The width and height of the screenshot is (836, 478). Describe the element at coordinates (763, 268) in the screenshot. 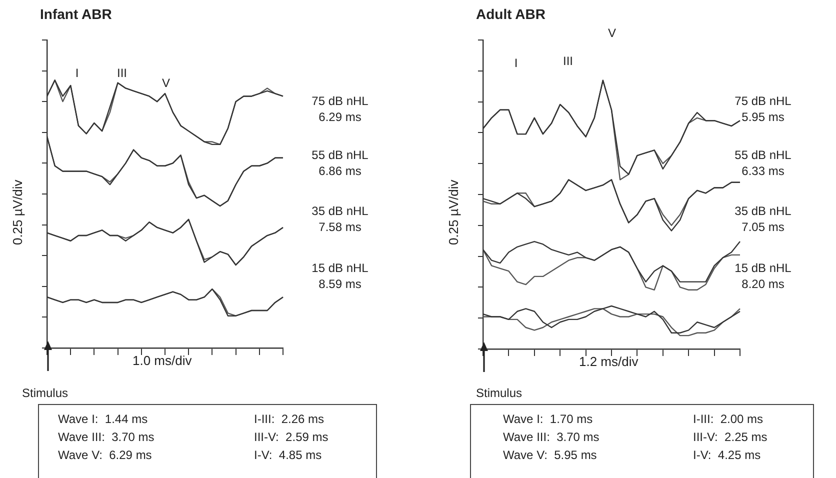

I see `annotation: 15 dB nHL` at that location.